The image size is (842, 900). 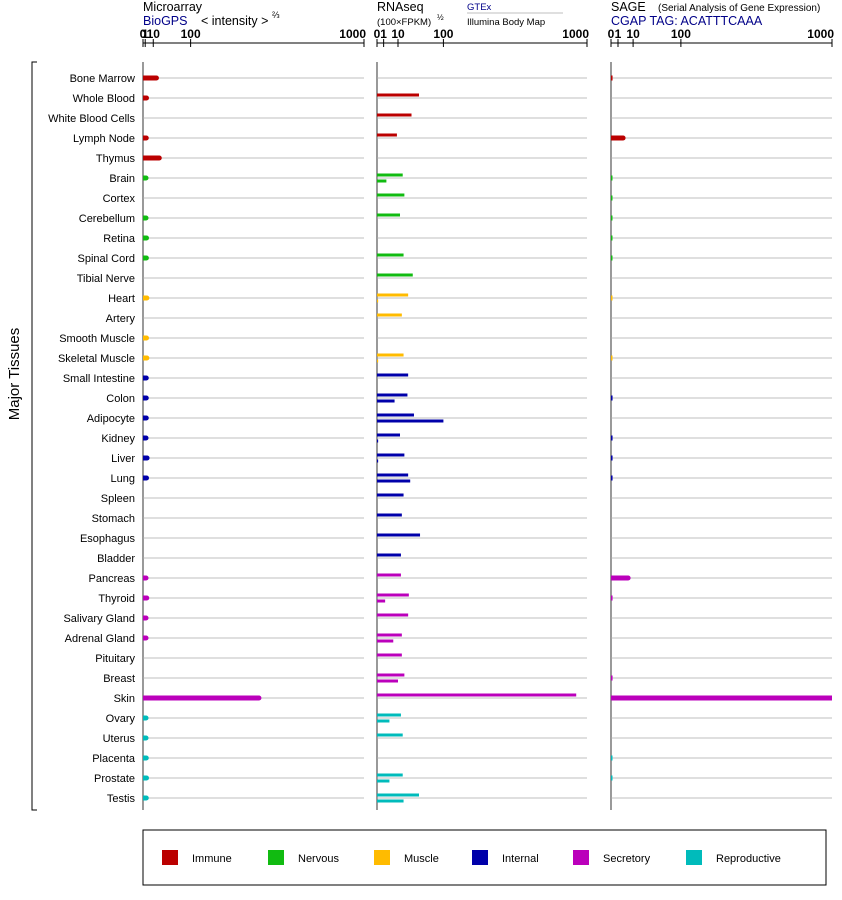 I want to click on tissue-label: Salivary Gland, so click(x=99, y=619).